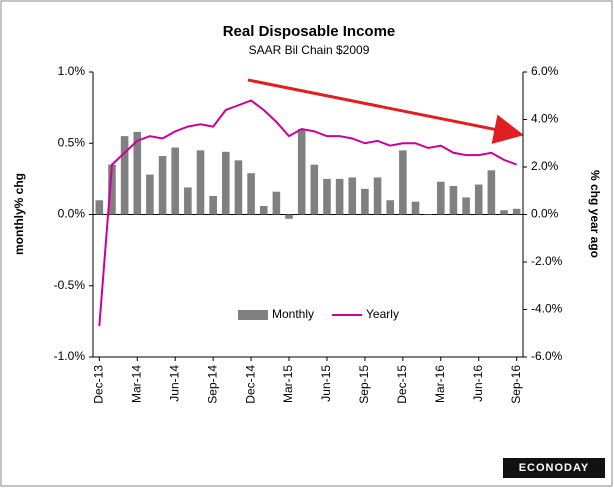 The image size is (614, 488). I want to click on y2-tick-label: -4.0%, so click(547, 309).